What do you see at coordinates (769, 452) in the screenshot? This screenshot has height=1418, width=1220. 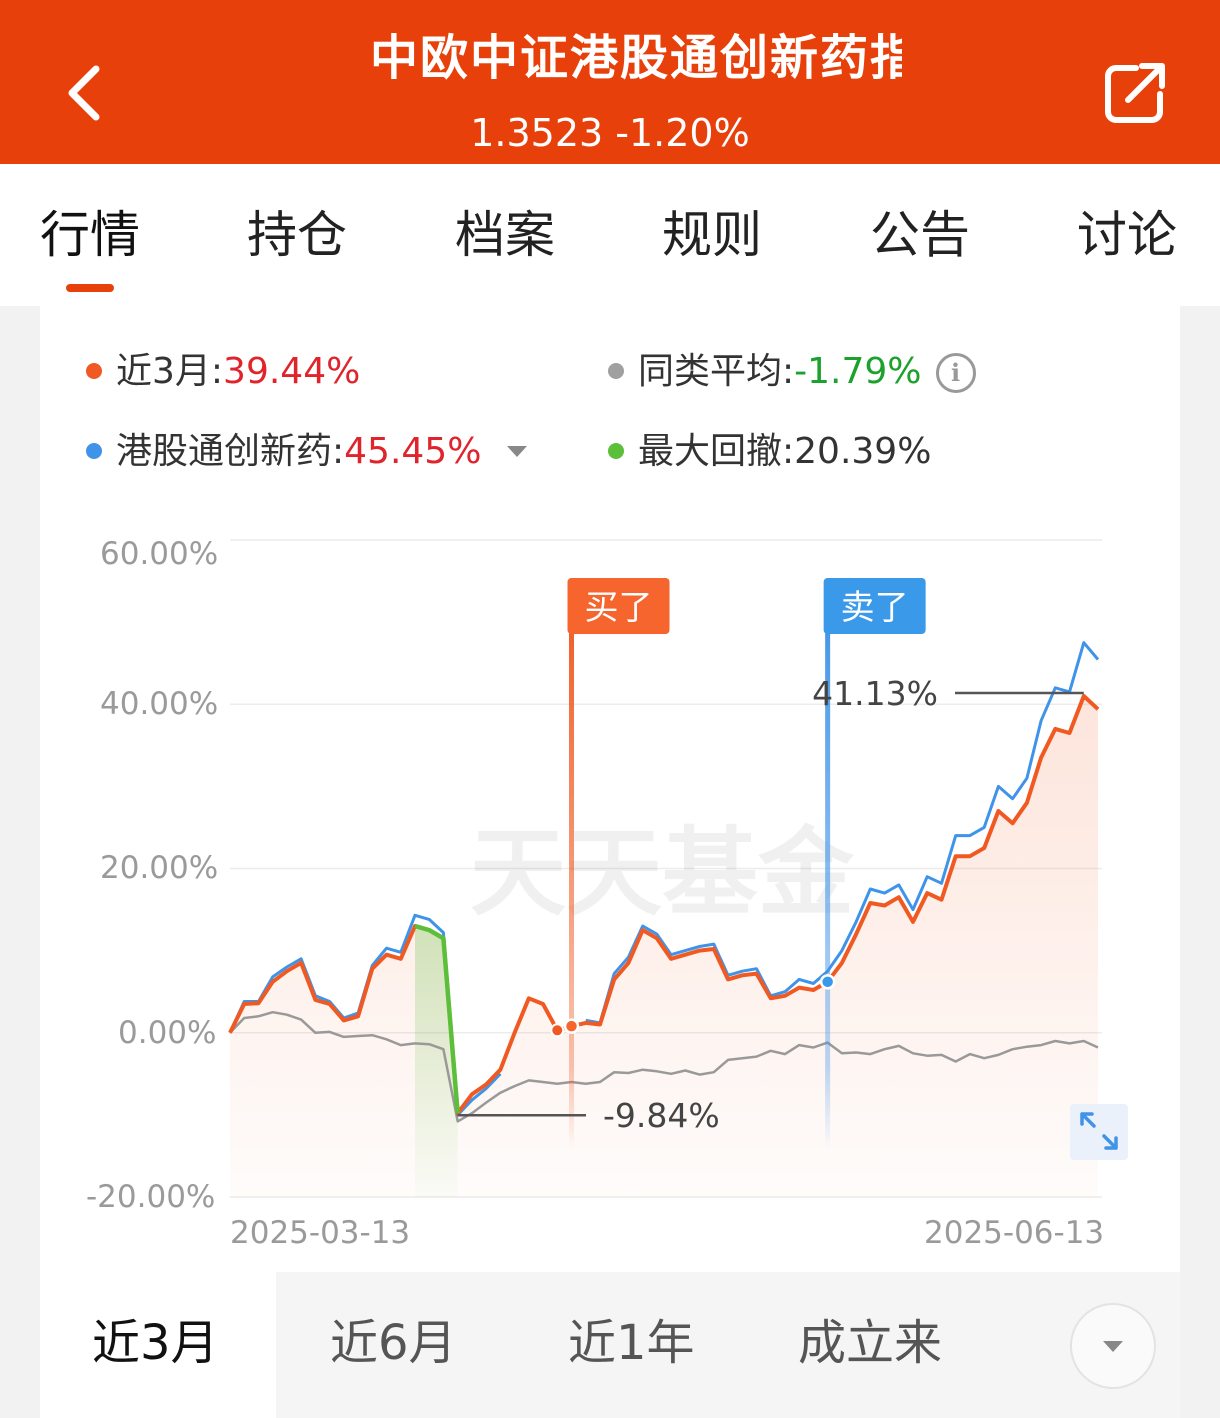 I see `legend-max-drawdown: 最大回撤:20.39%` at bounding box center [769, 452].